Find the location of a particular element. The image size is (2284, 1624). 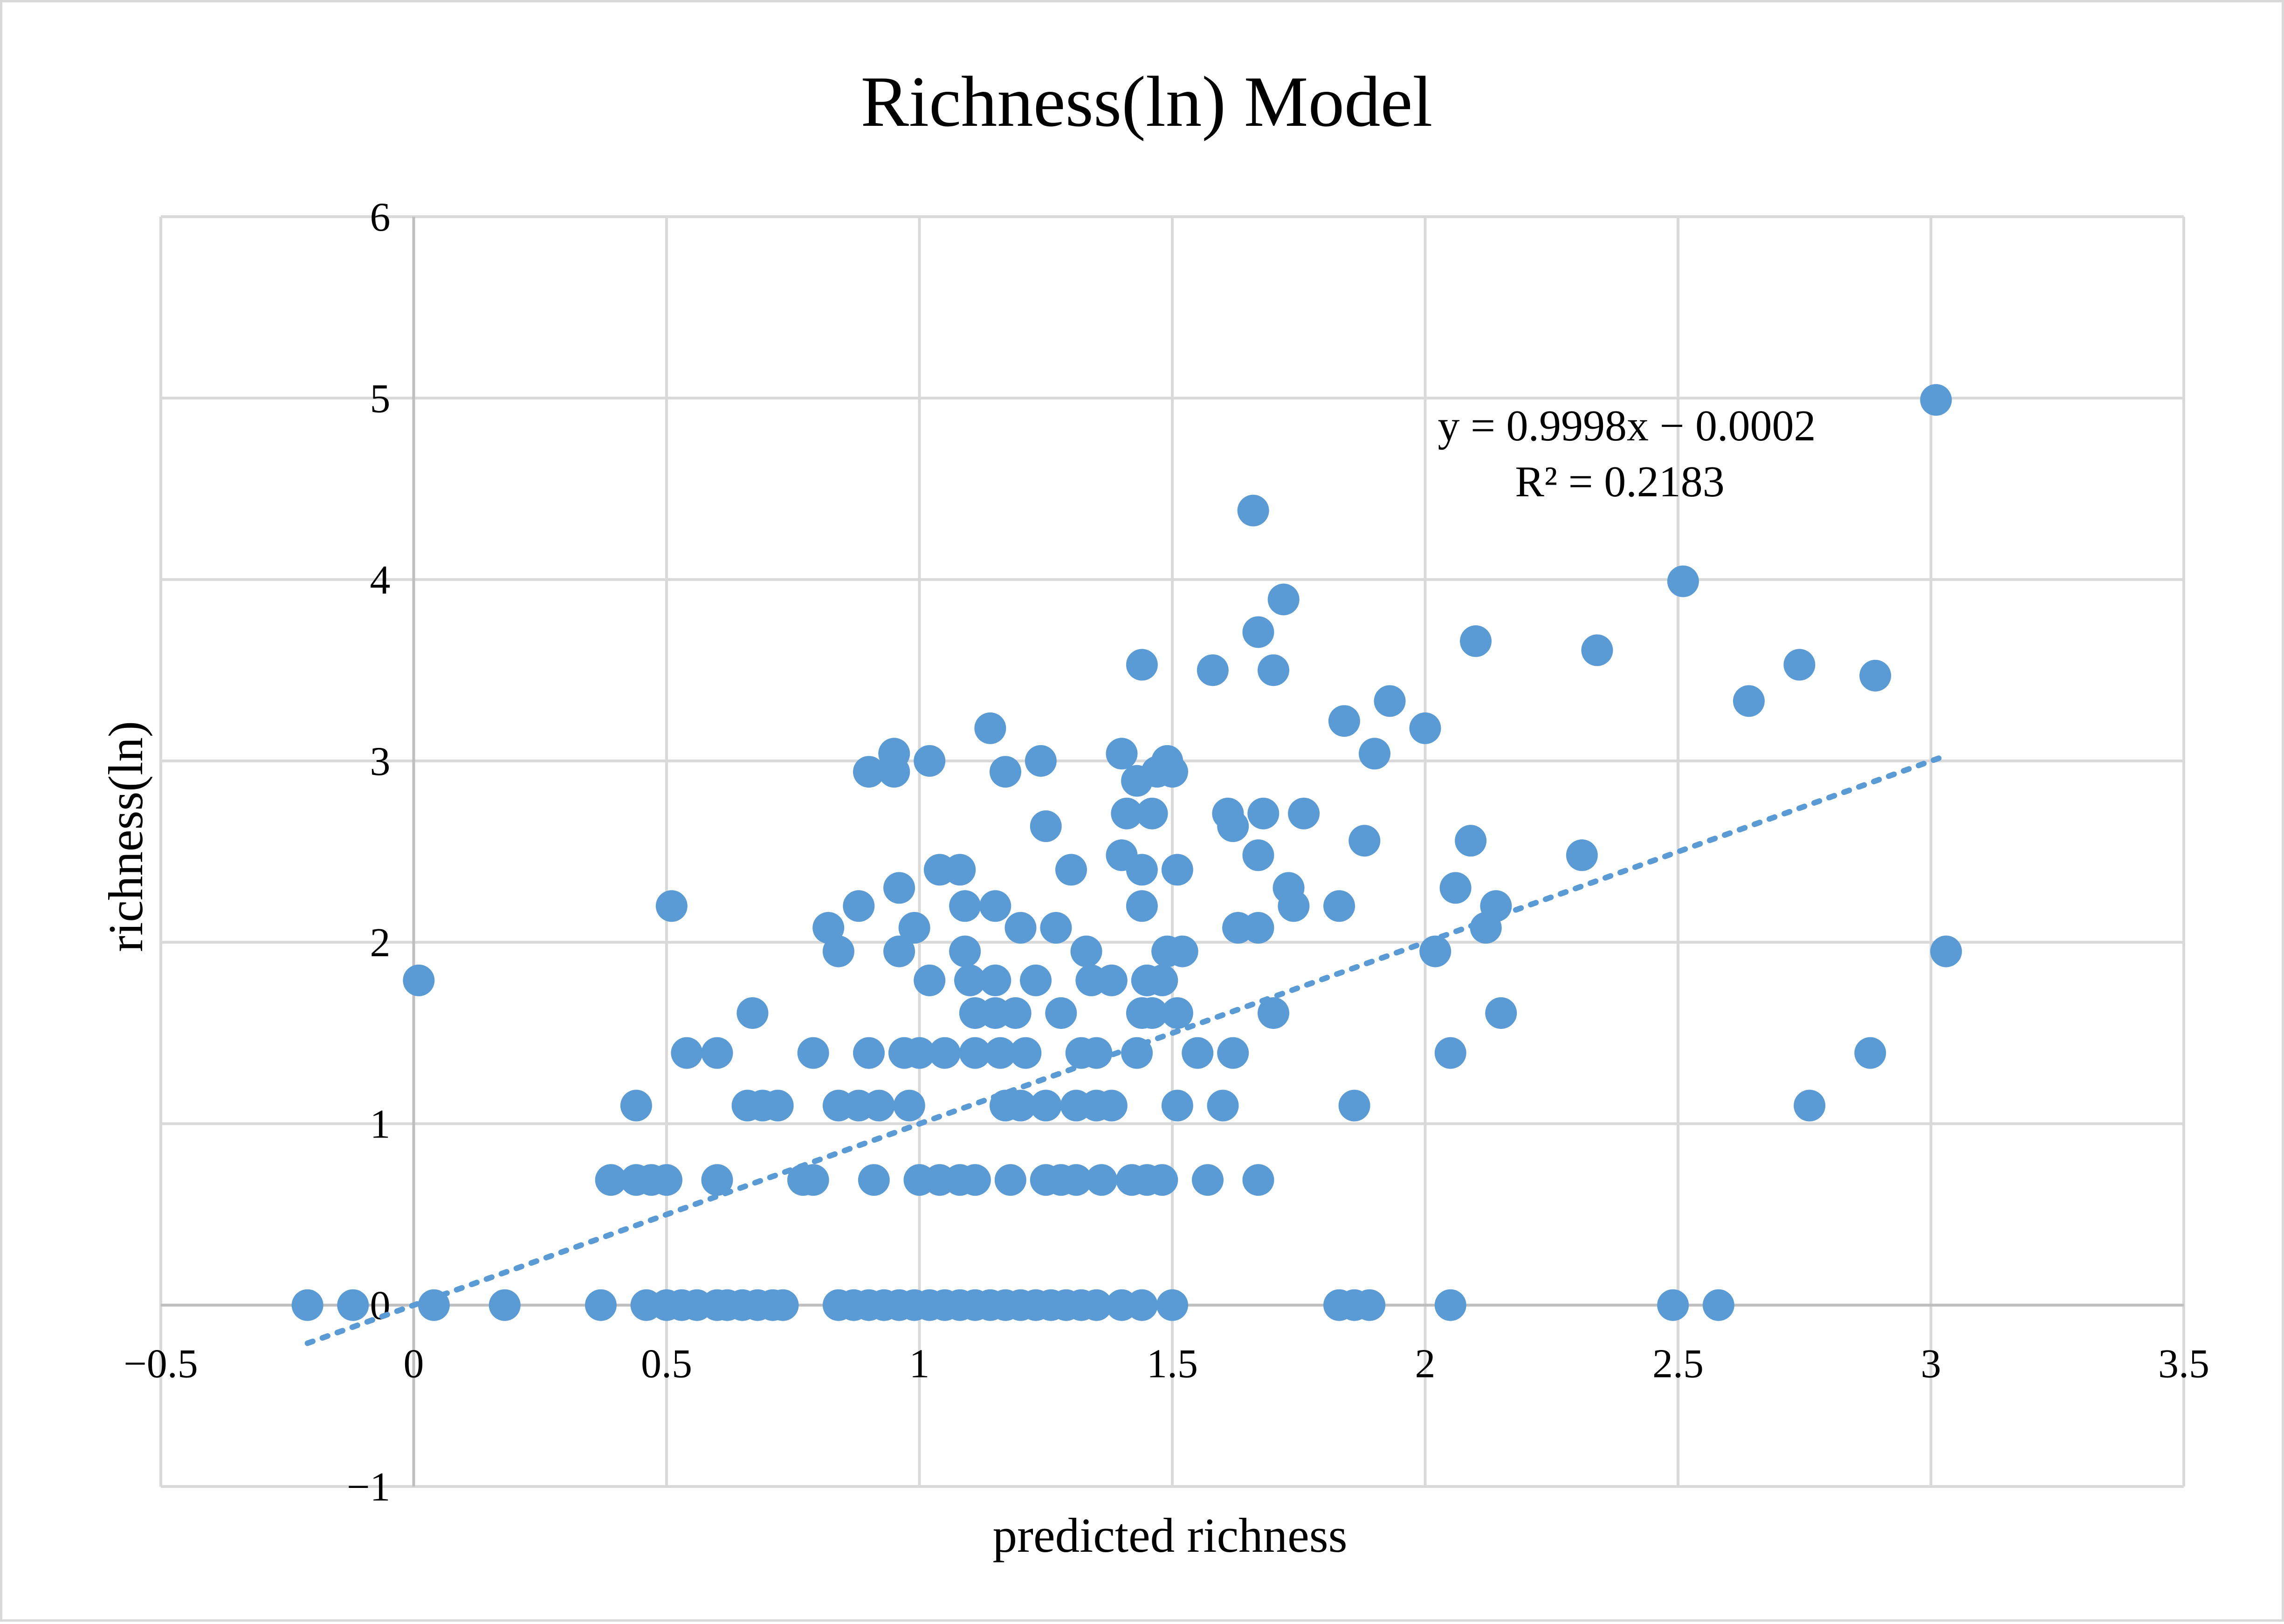

x-tick-label: 3.5 is located at coordinates (2183, 1364).